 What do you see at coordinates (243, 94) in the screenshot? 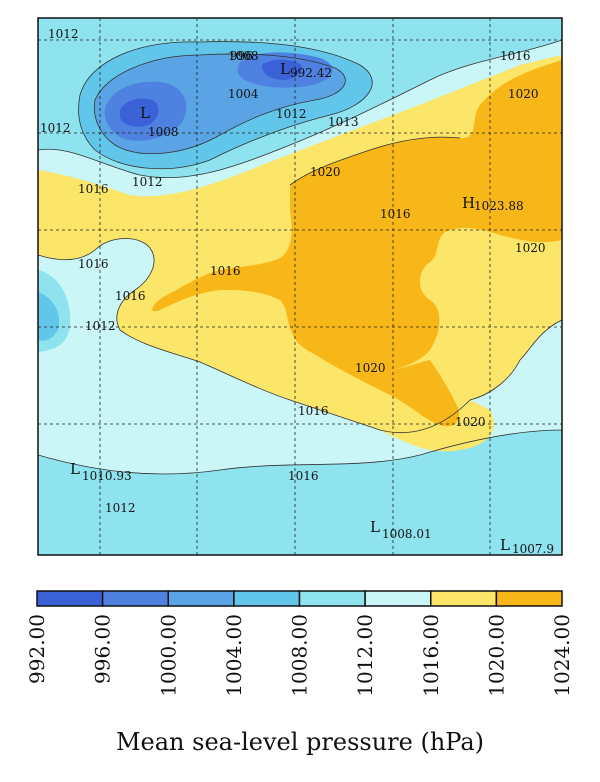
I see `contour-label: 1004` at bounding box center [243, 94].